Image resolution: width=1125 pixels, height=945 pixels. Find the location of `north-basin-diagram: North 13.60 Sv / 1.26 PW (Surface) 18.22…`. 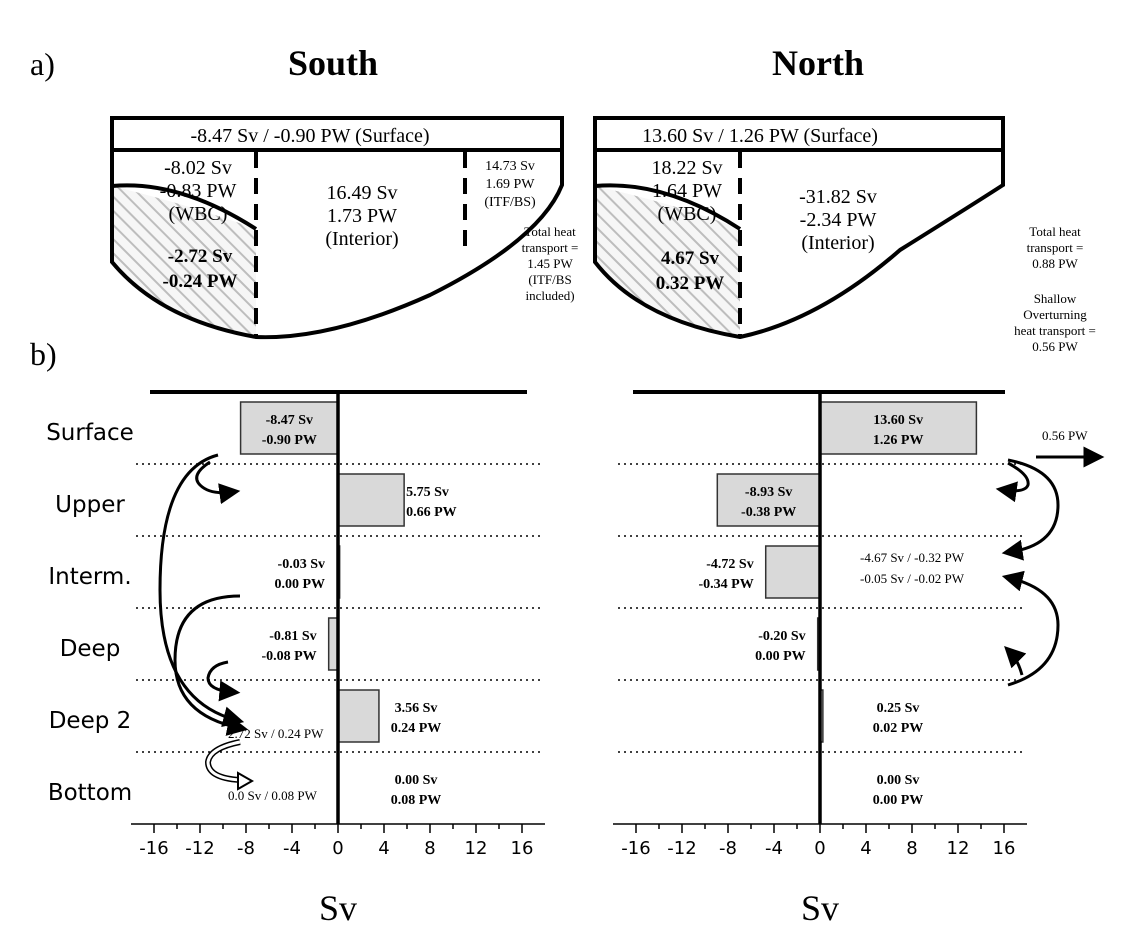

north-basin-diagram: North 13.60 Sv / 1.26 PW (Surface) 18.22… is located at coordinates (844, 198).